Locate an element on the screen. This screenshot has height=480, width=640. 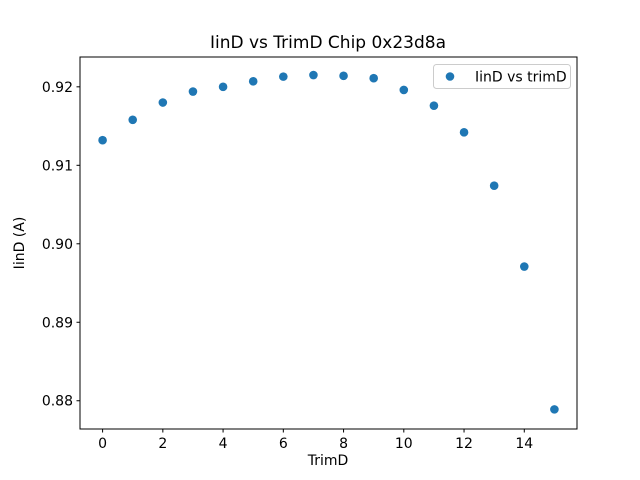
y-axis-label: IinD (A) is located at coordinates (20, 243).